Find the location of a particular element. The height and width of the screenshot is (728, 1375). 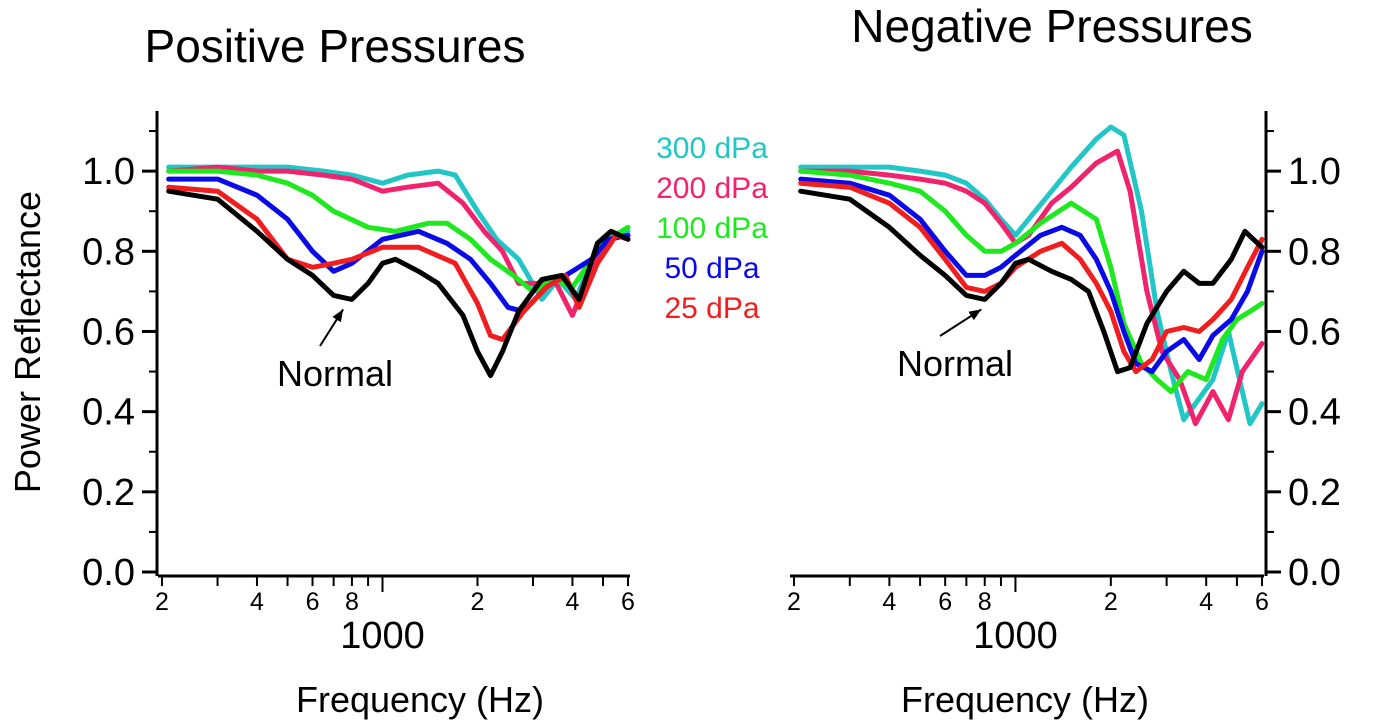

legend-item-100-dpa: 100 dPa is located at coordinates (712, 228).